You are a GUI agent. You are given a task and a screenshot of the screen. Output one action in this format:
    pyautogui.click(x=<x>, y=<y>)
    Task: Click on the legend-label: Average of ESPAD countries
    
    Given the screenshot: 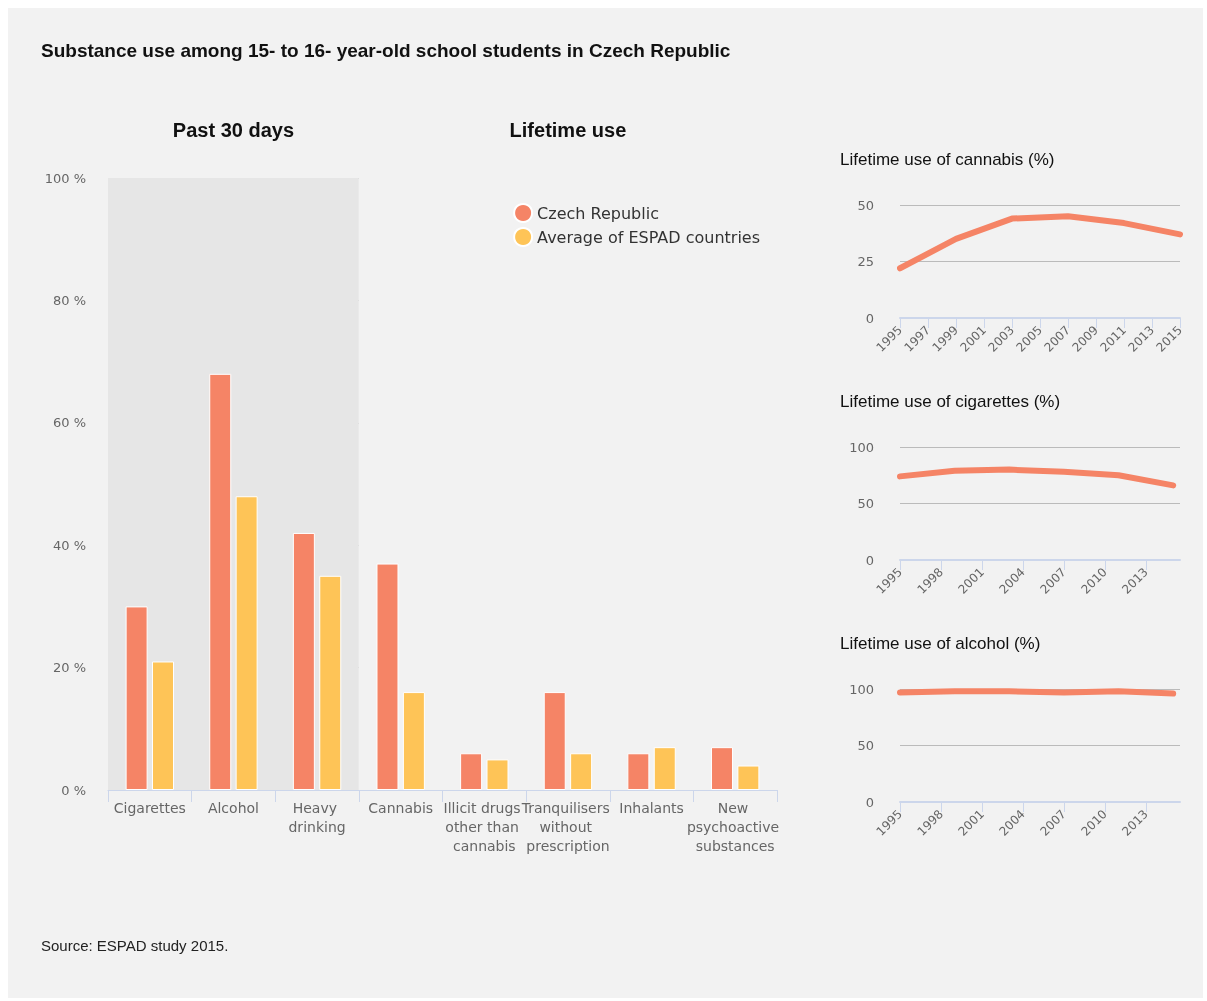 What is the action you would take?
    pyautogui.click(x=649, y=237)
    